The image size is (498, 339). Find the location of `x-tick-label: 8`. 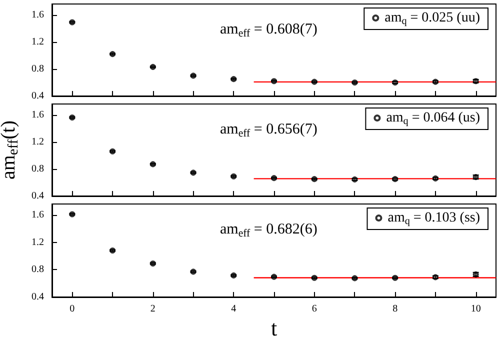

x-tick-label: 8 is located at coordinates (395, 309).